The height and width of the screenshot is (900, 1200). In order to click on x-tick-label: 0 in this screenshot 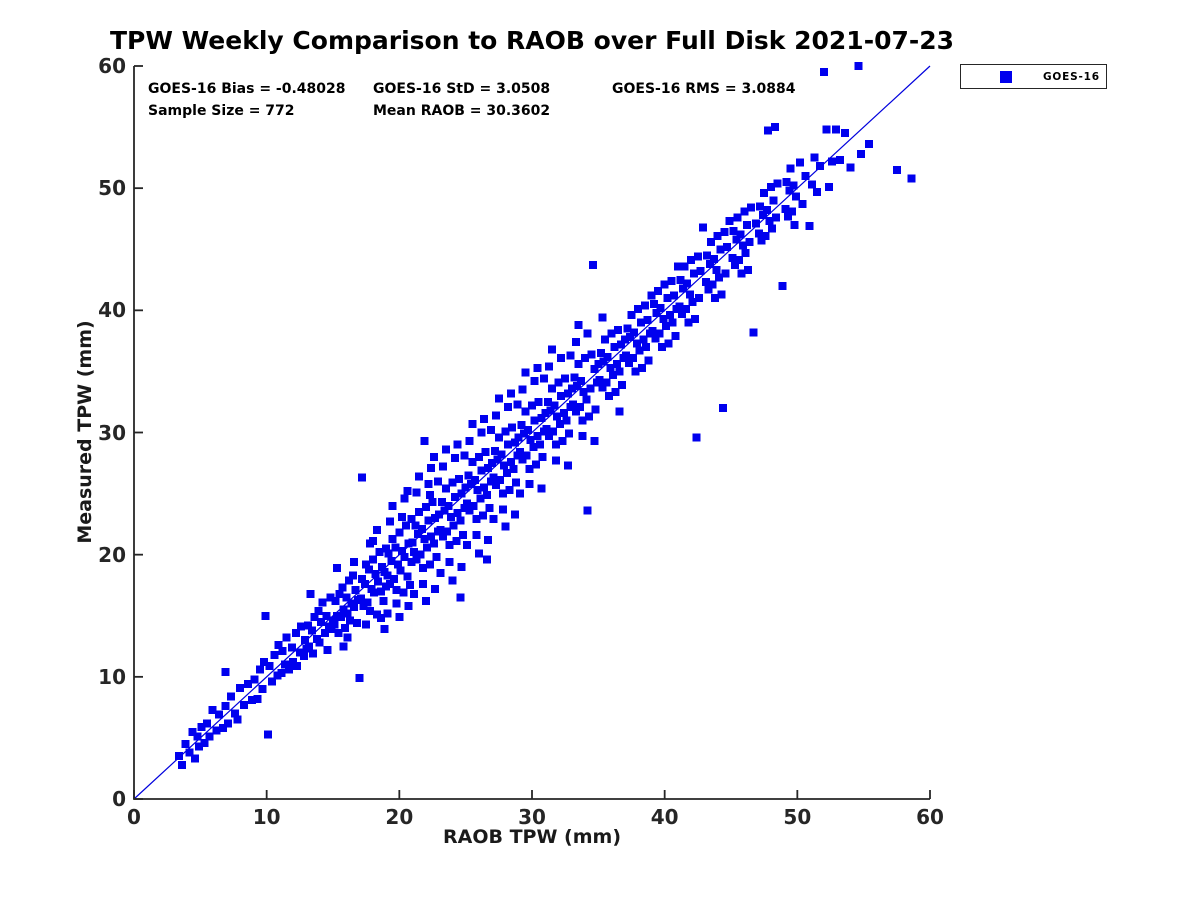, I will do `click(134, 817)`.